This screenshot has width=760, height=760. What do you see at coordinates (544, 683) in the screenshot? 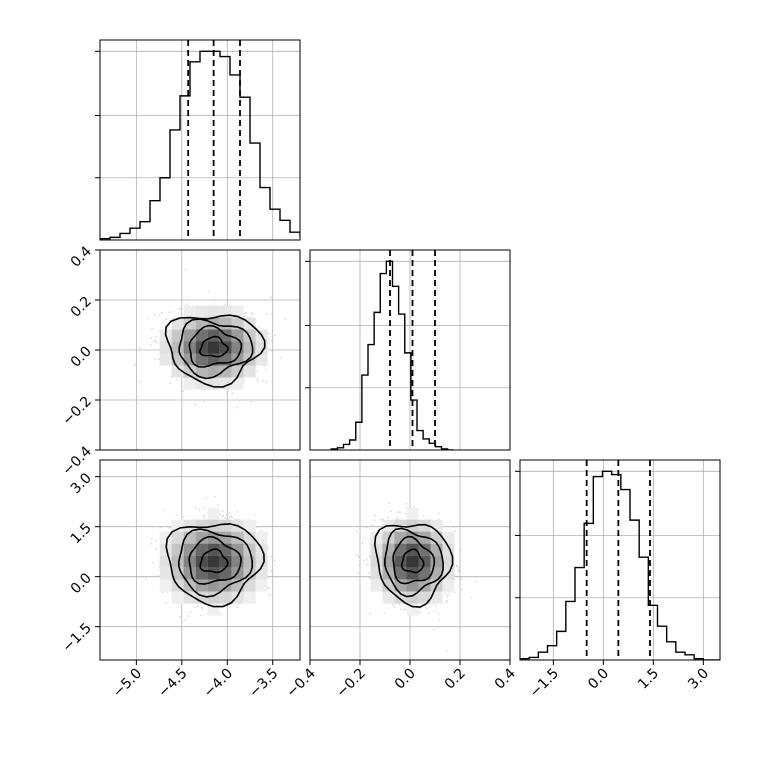
I see `x-tick-label: −1.5` at bounding box center [544, 683].